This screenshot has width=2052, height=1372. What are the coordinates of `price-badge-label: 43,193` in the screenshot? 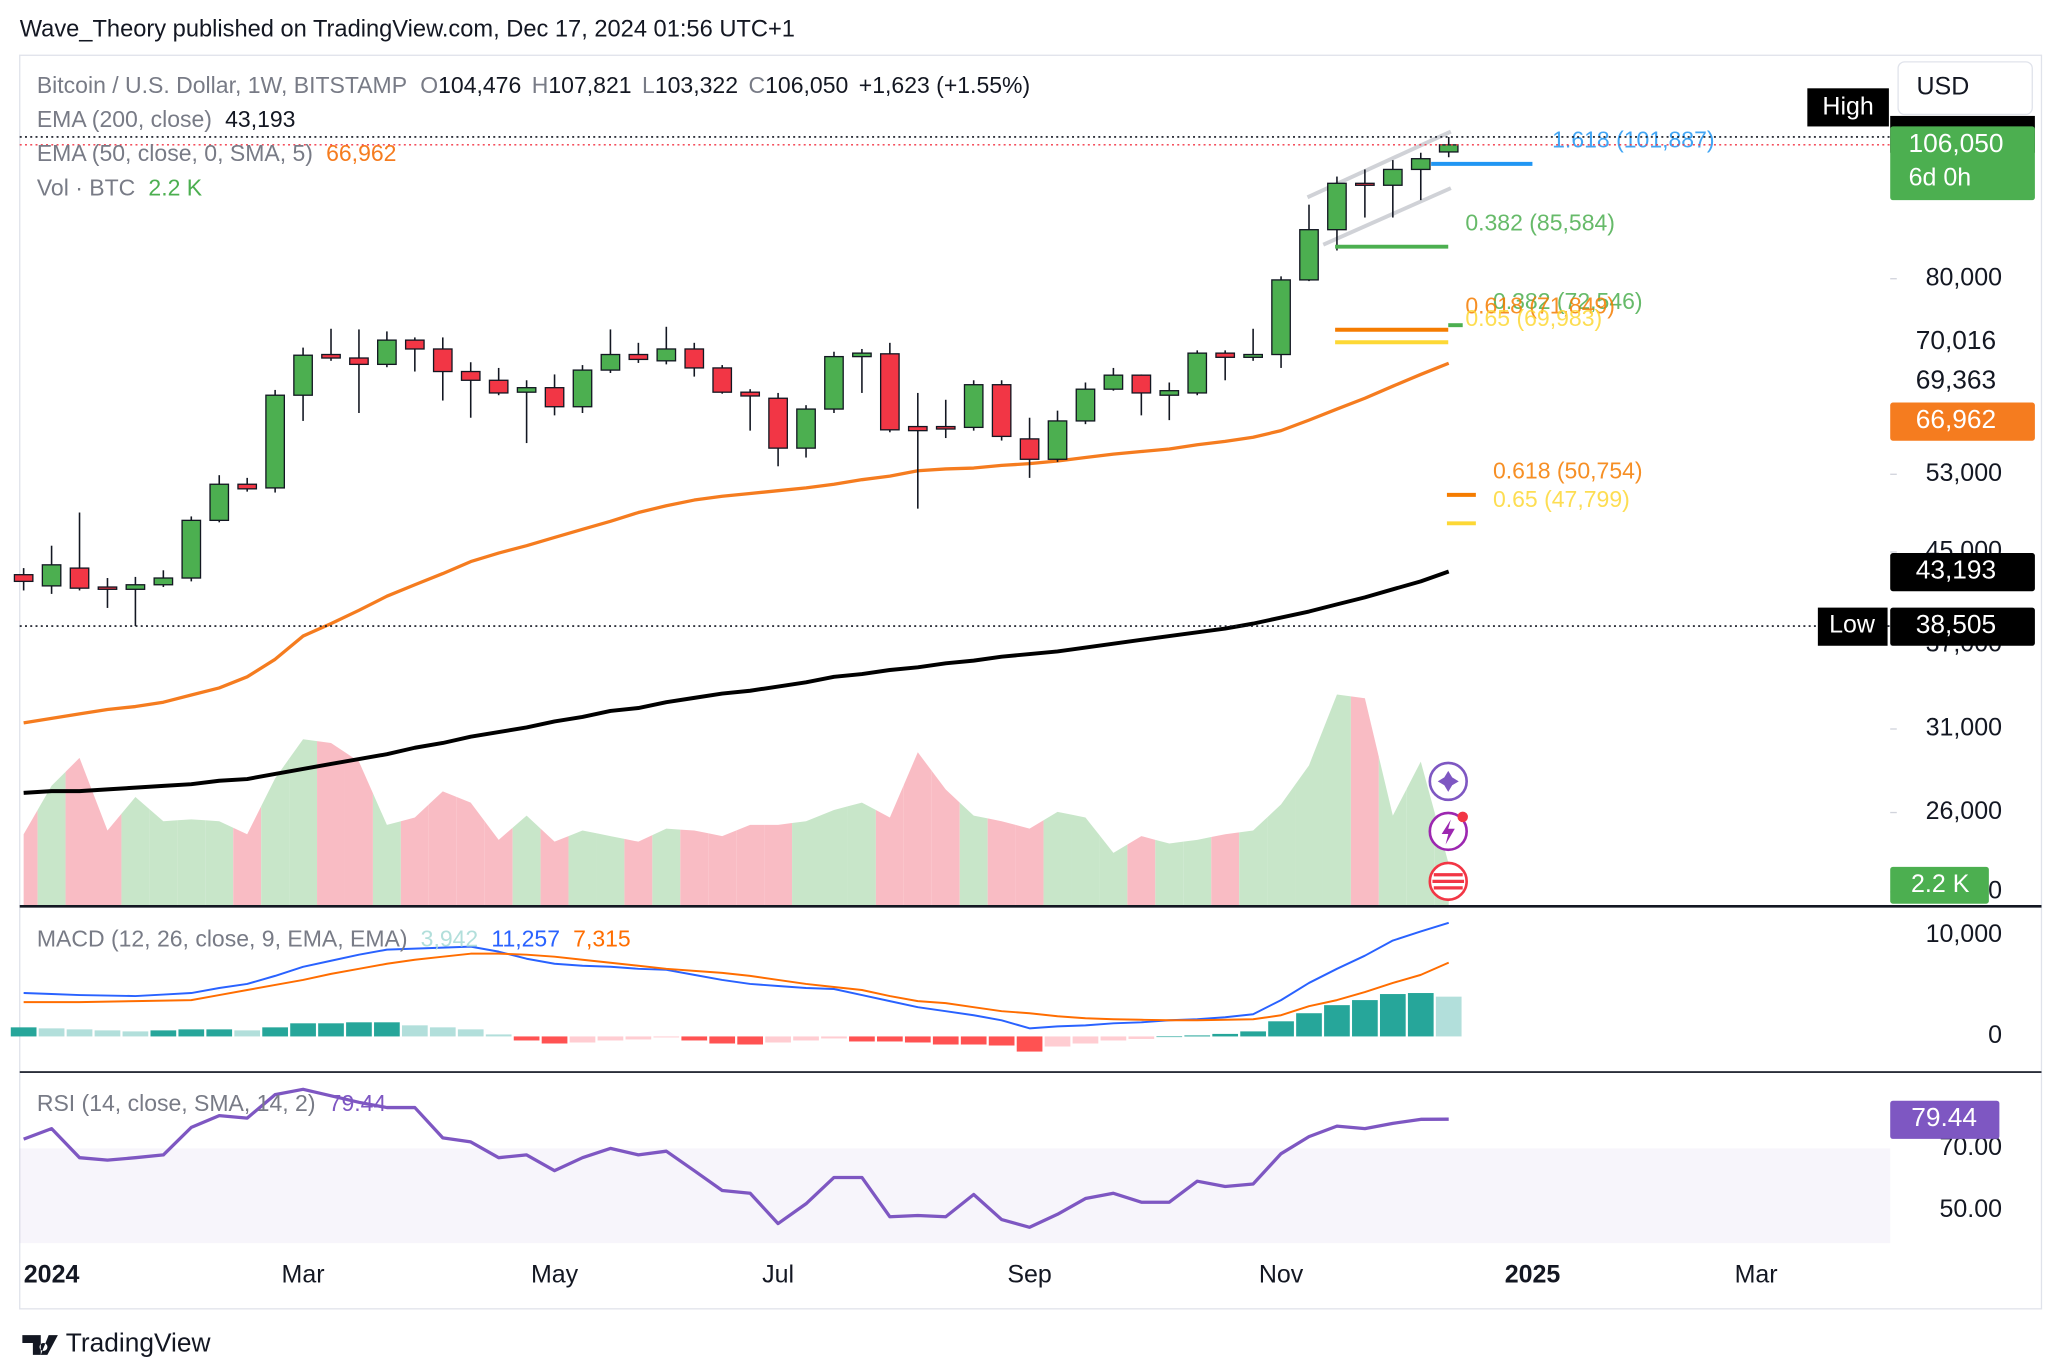 It's located at (1956, 569).